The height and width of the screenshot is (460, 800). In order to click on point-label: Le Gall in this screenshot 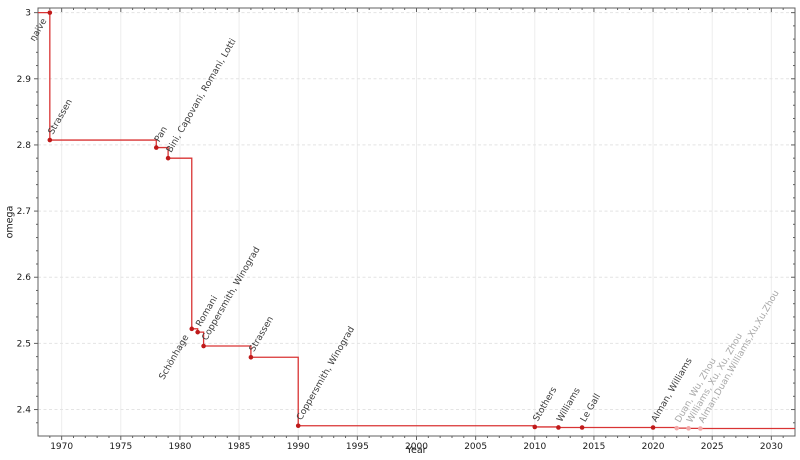, I will do `click(591, 408)`.